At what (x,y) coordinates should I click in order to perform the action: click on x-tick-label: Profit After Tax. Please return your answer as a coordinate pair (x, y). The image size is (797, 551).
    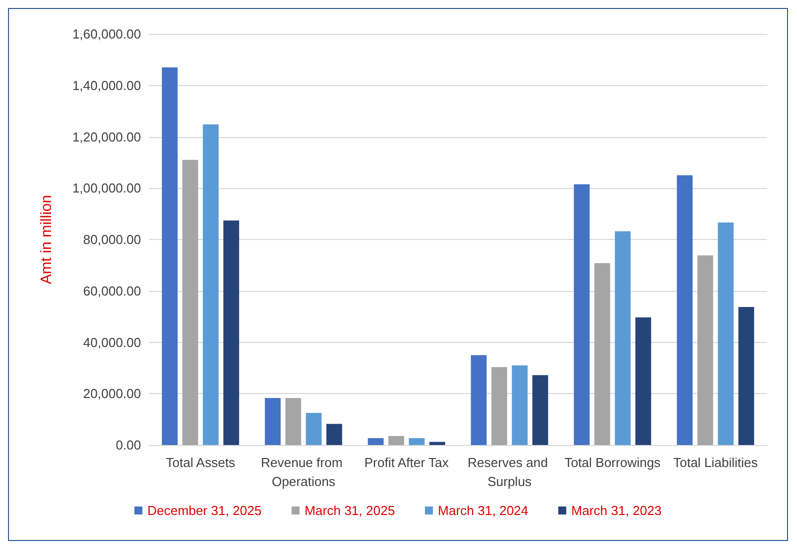
    Looking at the image, I should click on (407, 462).